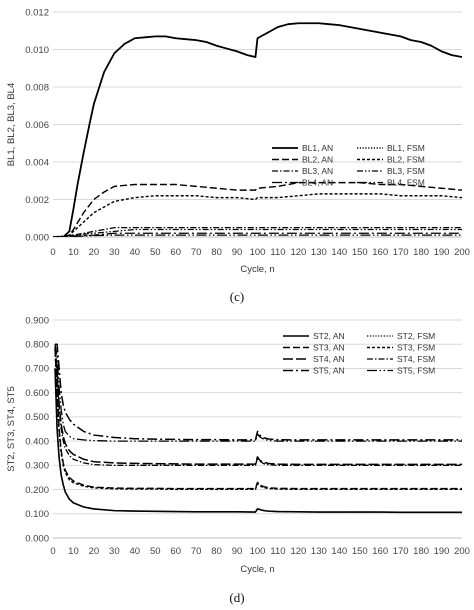 The width and height of the screenshot is (474, 610). I want to click on series-line-st5-fsm, so click(258, 393).